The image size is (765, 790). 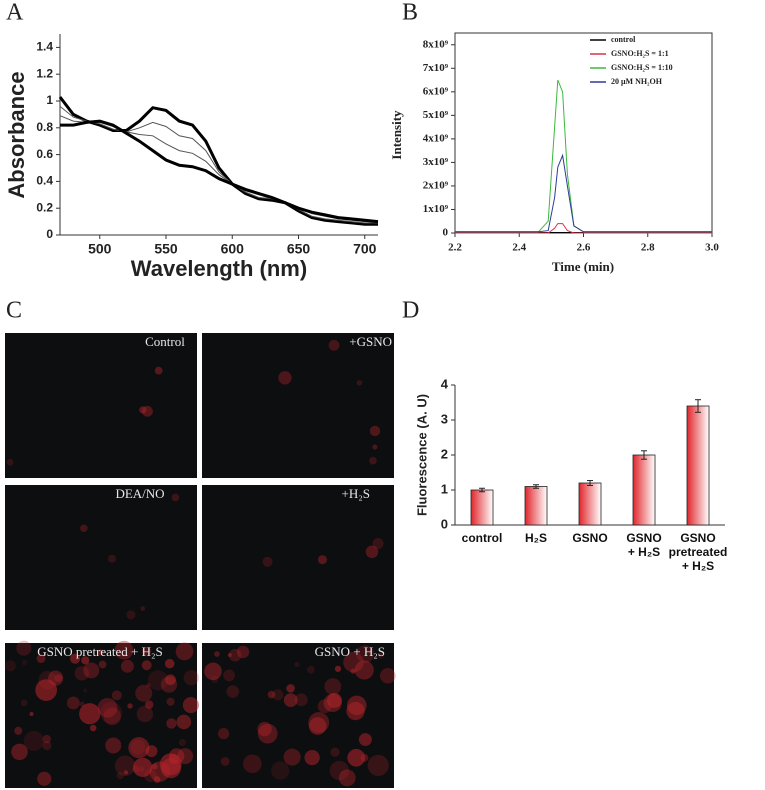 I want to click on y-tick-label: 3x10⁹, so click(x=436, y=162).